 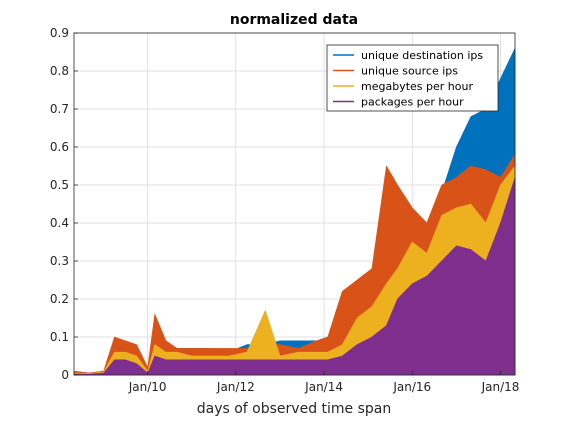 What do you see at coordinates (417, 86) in the screenshot?
I see `legend-label-megabytes-per-hour: megabytes per hour` at bounding box center [417, 86].